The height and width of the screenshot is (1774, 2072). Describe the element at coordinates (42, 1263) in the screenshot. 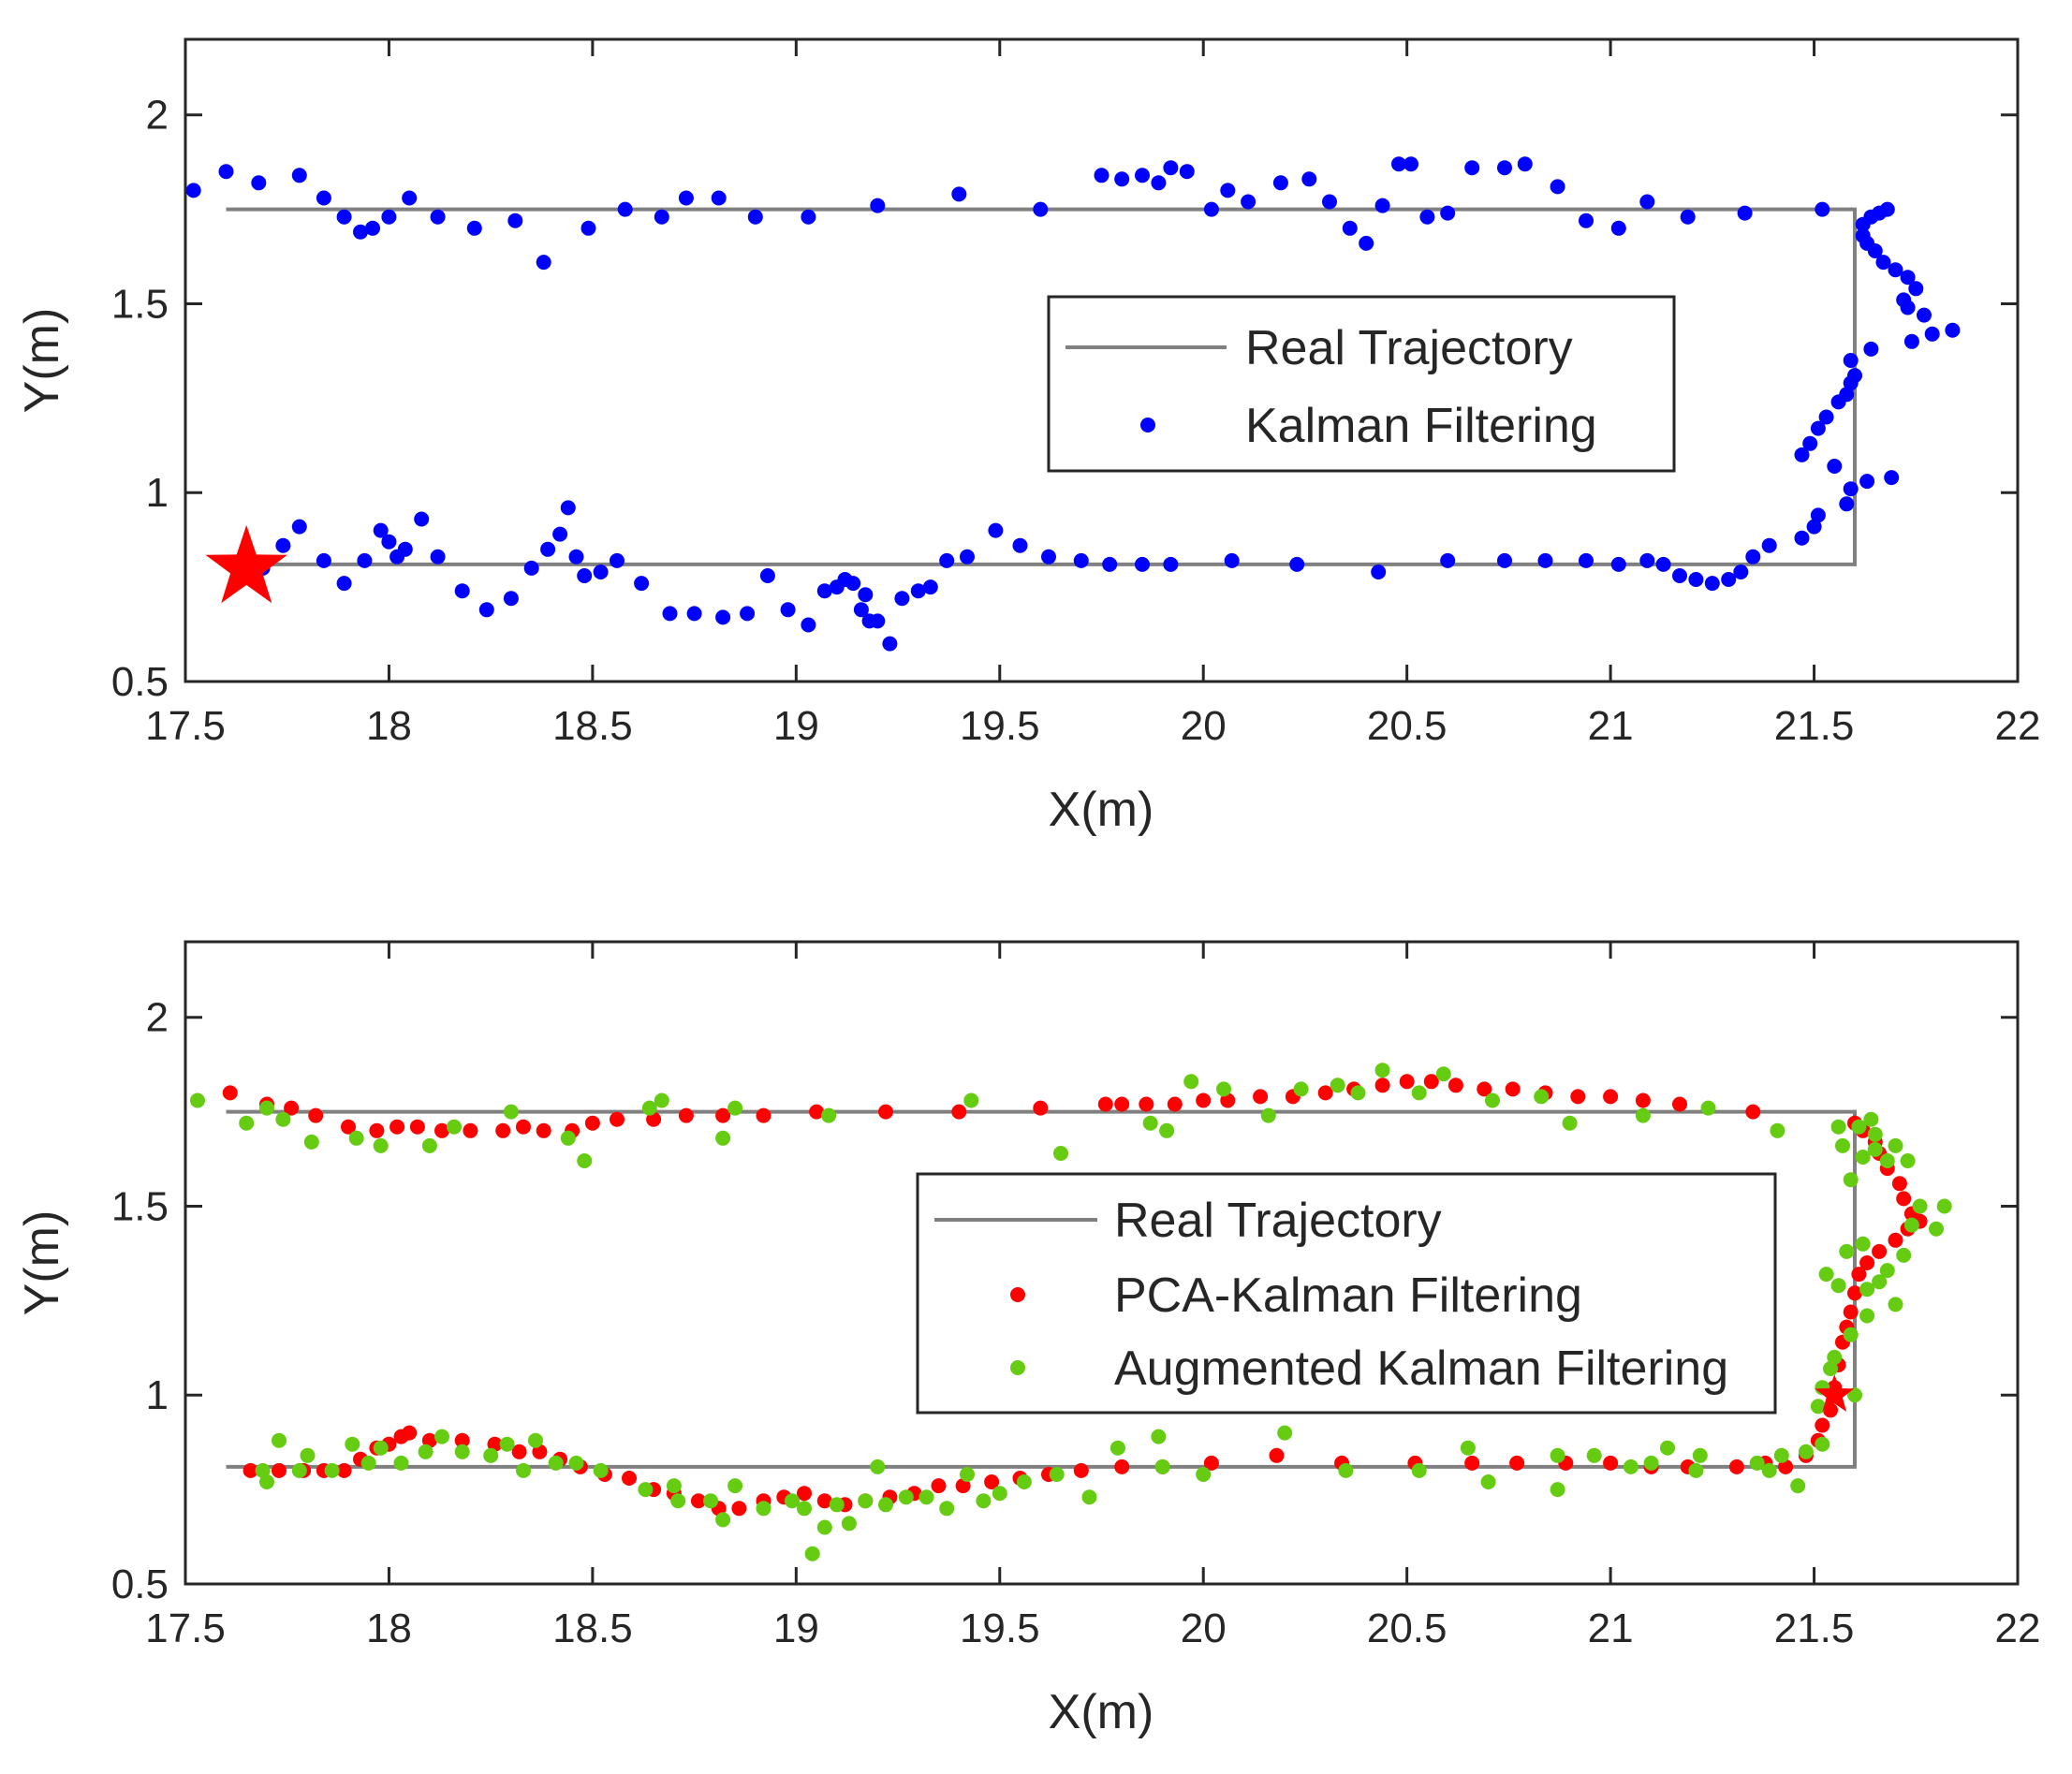

I see `y-axis-label-bottom: Y(m)` at that location.